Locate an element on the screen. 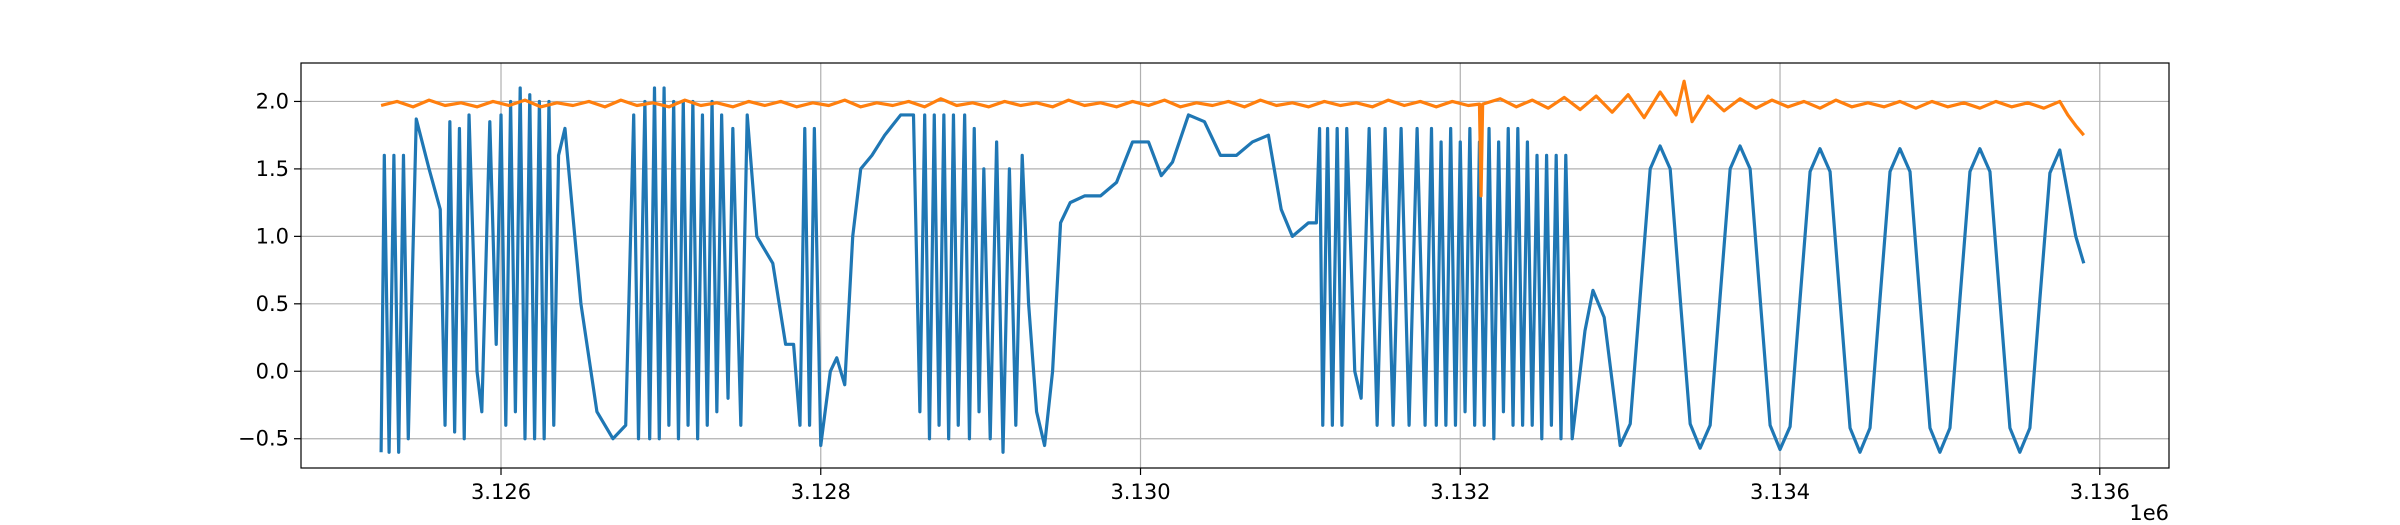  x-offset-label: 1e6 is located at coordinates (2149, 513).